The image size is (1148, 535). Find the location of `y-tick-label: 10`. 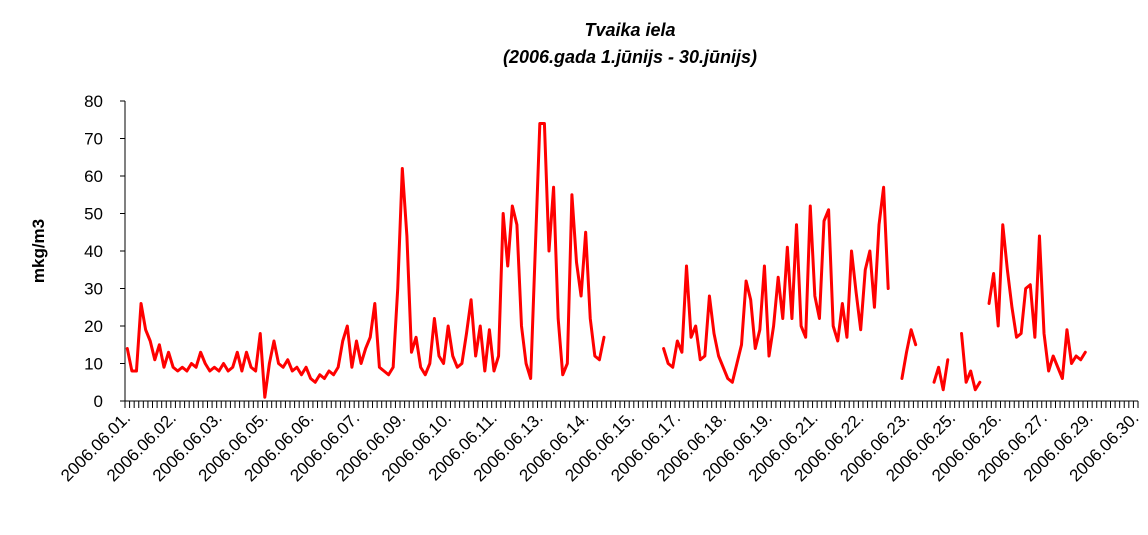

y-tick-label: 10 is located at coordinates (93, 364).